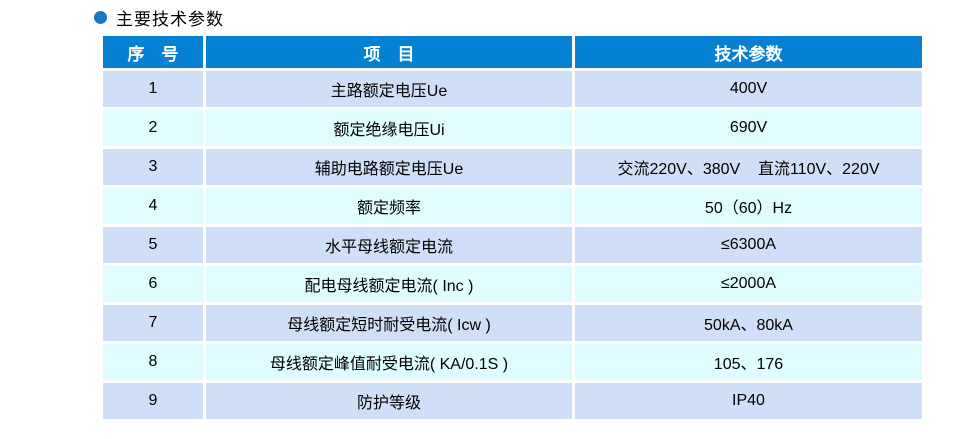  What do you see at coordinates (389, 401) in the screenshot?
I see `cell-item: 防护等级` at bounding box center [389, 401].